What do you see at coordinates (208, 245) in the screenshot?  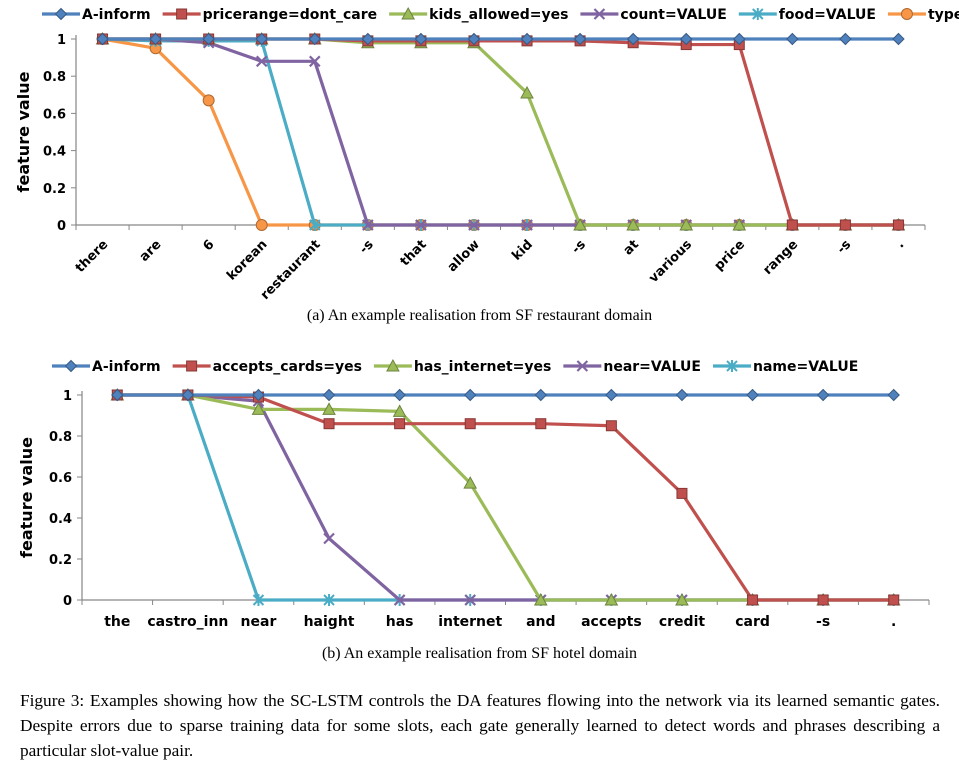 I see `x-tick-label: 6` at bounding box center [208, 245].